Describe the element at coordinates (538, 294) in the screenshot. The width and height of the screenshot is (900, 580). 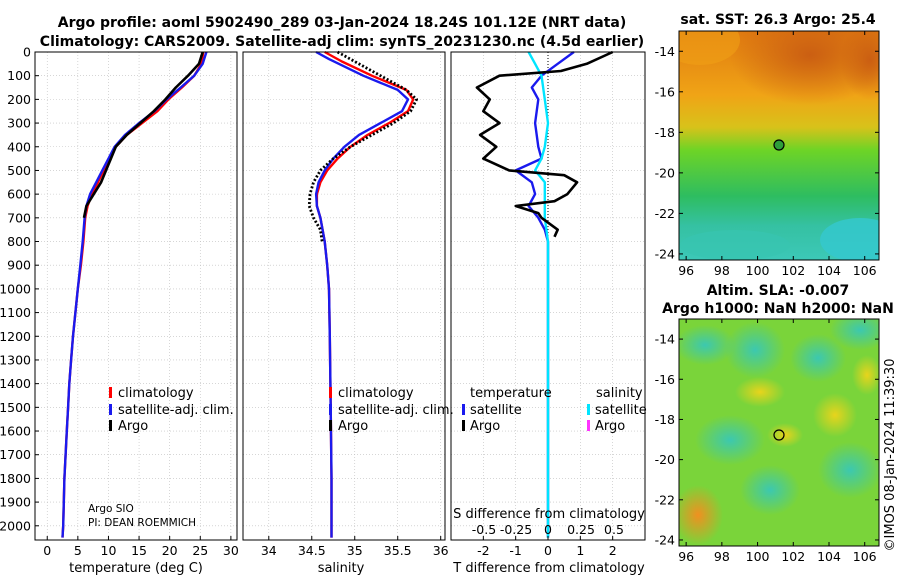
I see `series-line-satellite-salinity-` at that location.